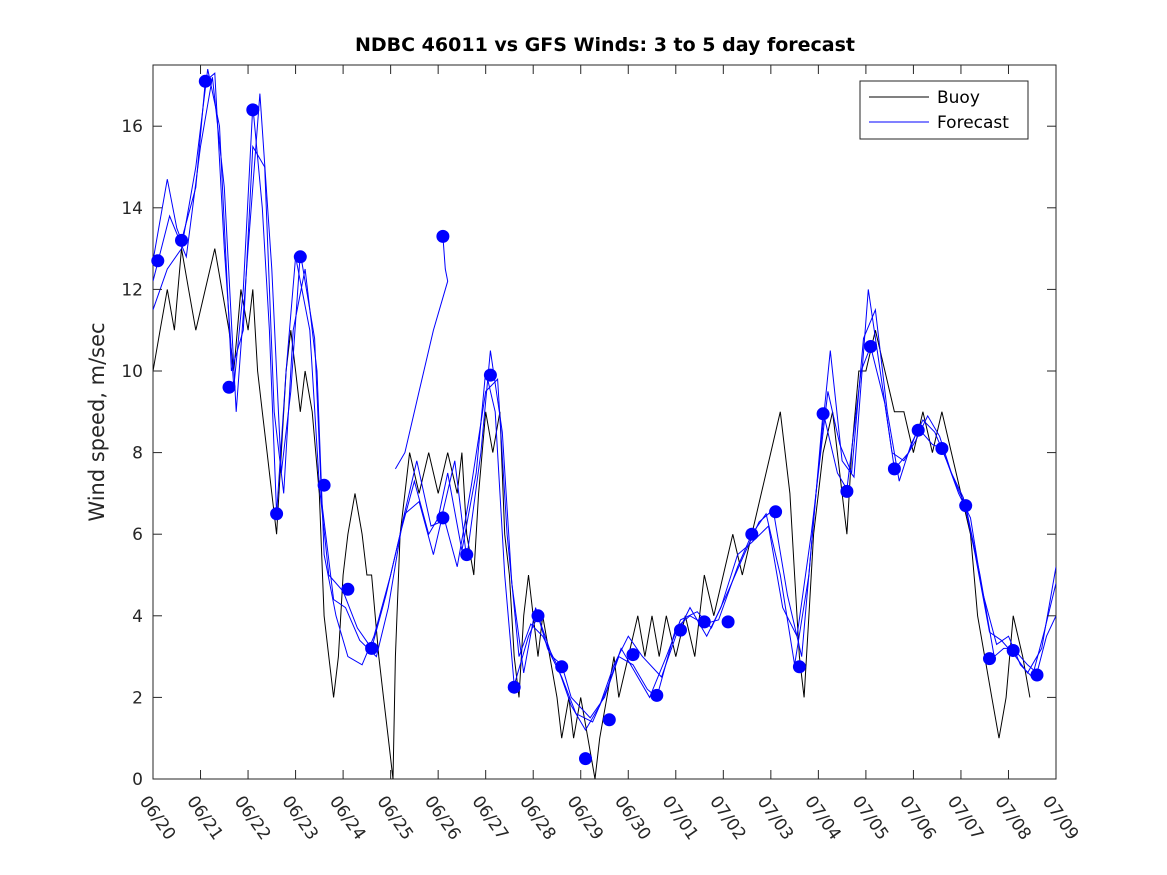 The width and height of the screenshot is (1167, 875). I want to click on legend-box, so click(944, 110).